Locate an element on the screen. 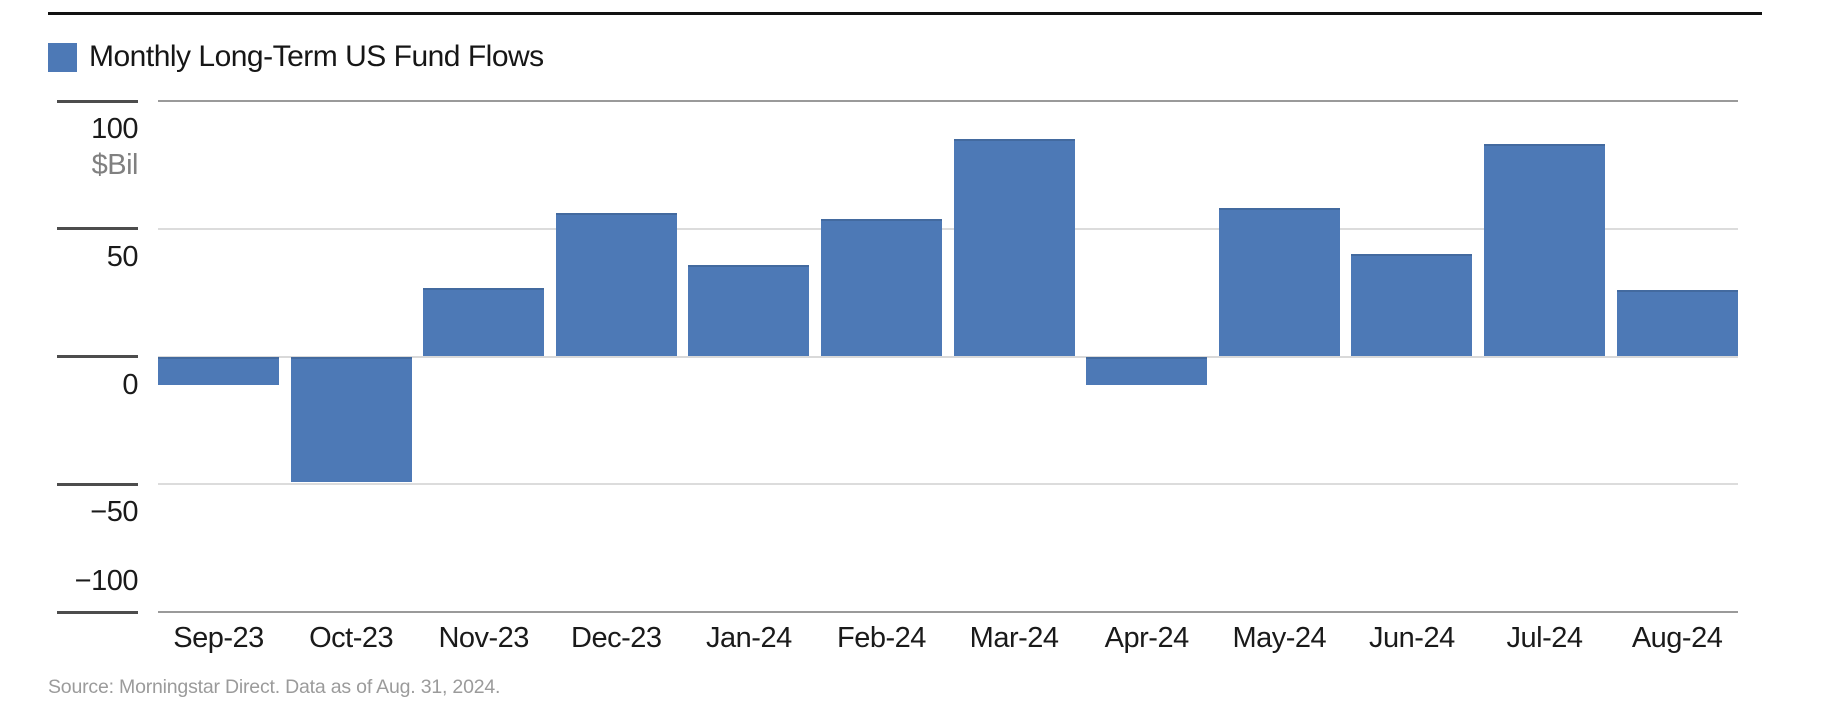 Image resolution: width=1827 pixels, height=705 pixels. chart-title: Monthly Long-Term US Fund Flows is located at coordinates (316, 56).